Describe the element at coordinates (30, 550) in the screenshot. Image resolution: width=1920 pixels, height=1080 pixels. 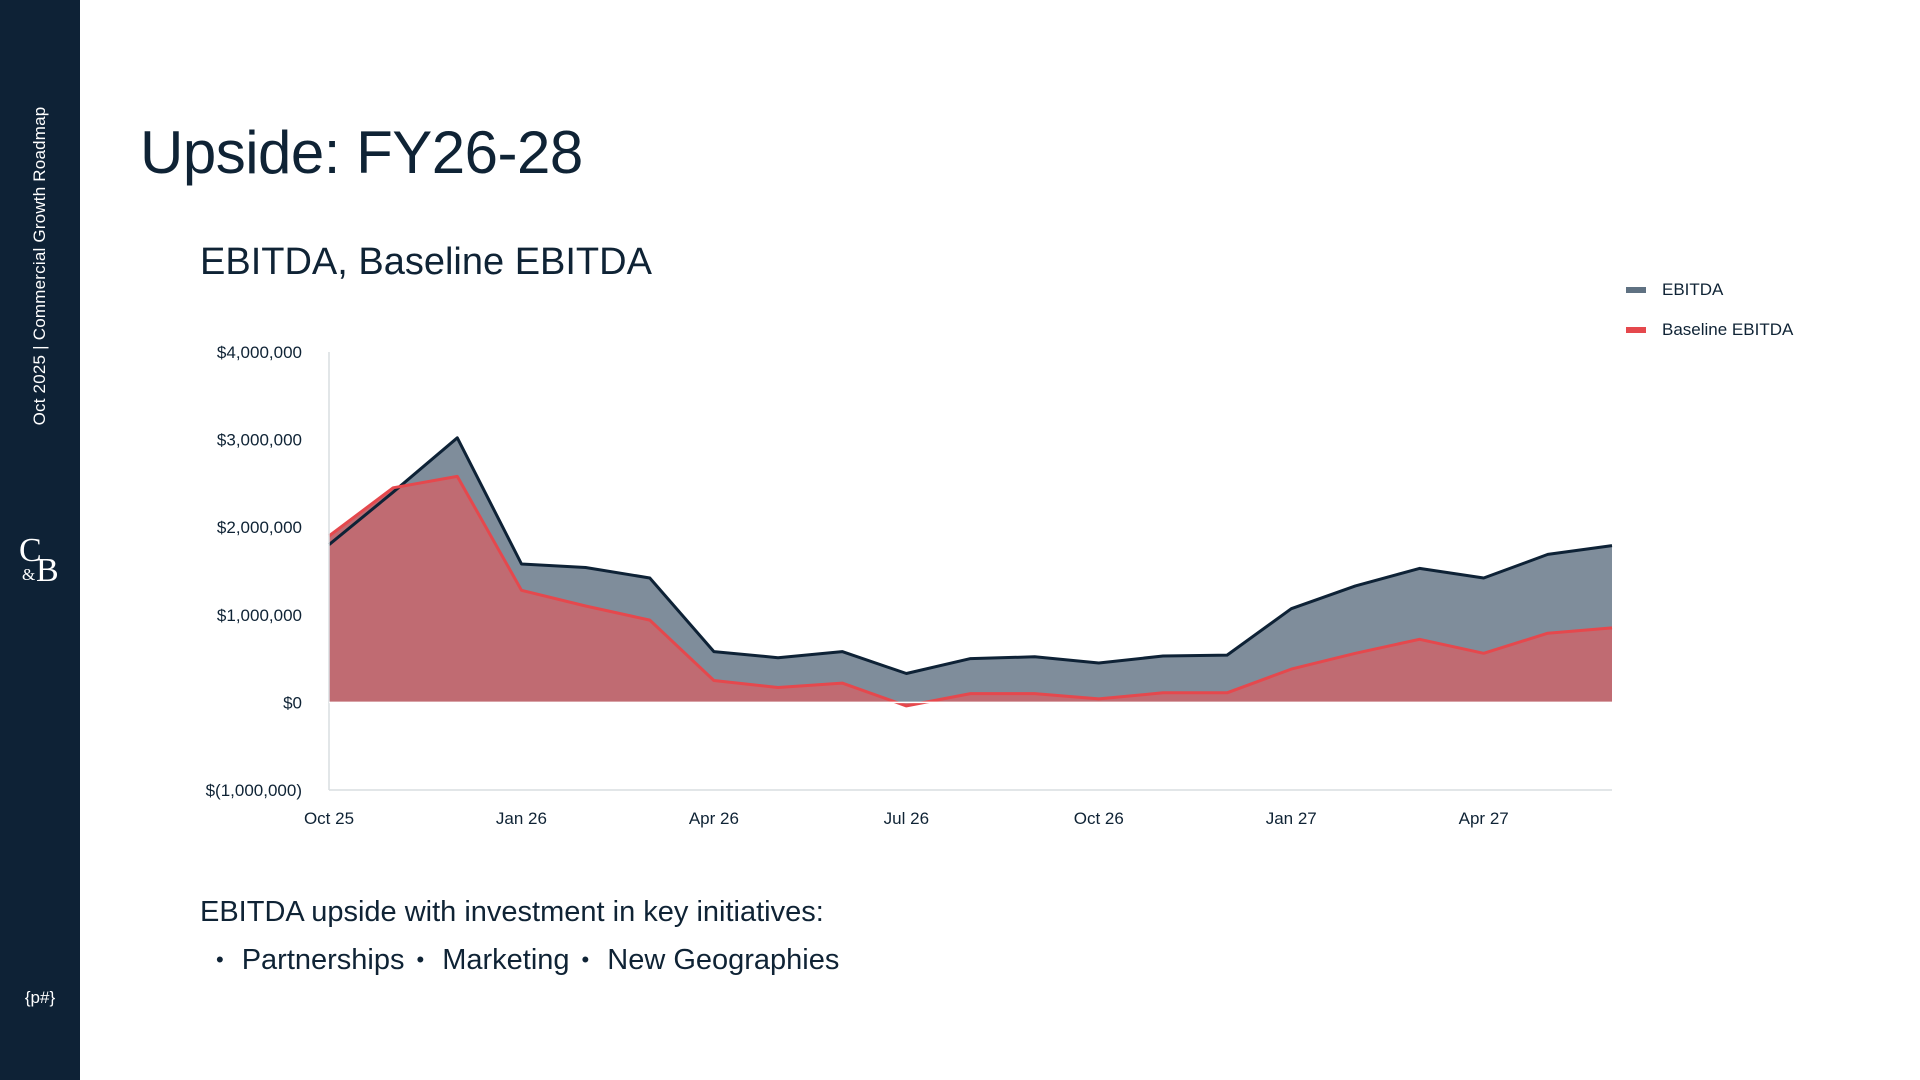
I see `logo-letter-c: C` at that location.